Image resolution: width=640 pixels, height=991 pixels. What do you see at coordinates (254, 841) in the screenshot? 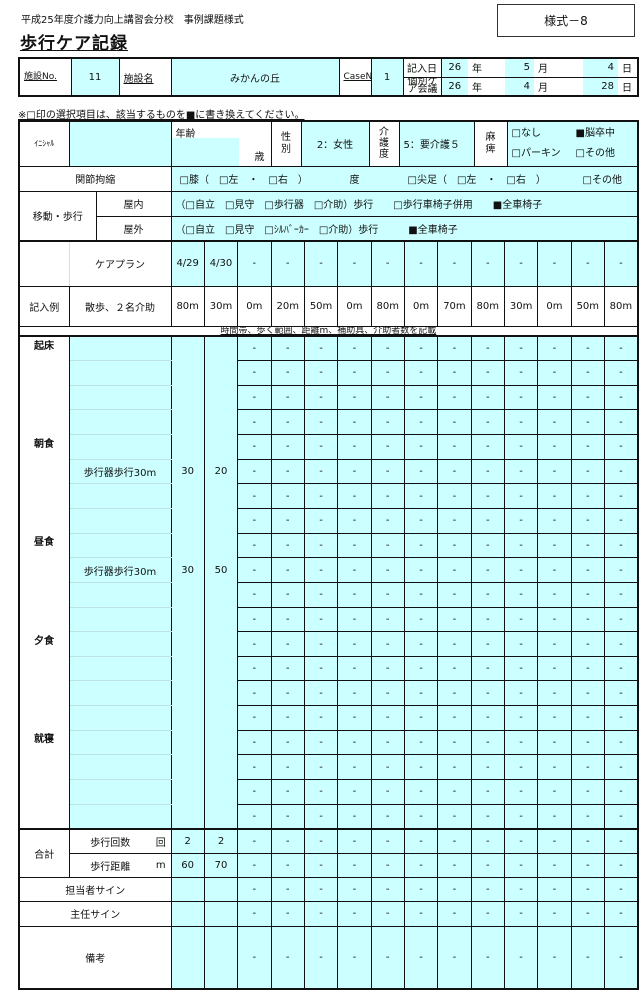
I see `walk-count-cell: -` at bounding box center [254, 841].